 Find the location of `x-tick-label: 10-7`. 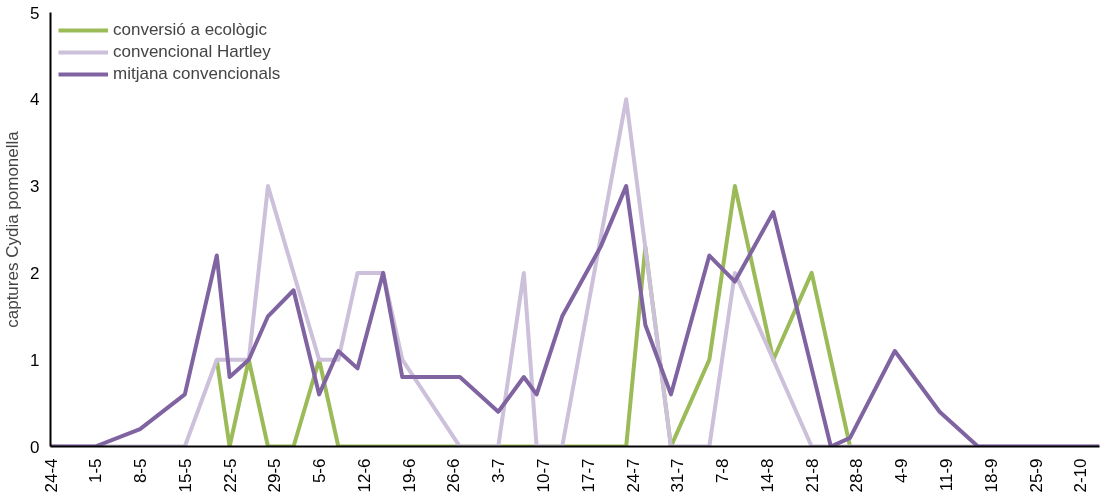

x-tick-label: 10-7 is located at coordinates (544, 475).